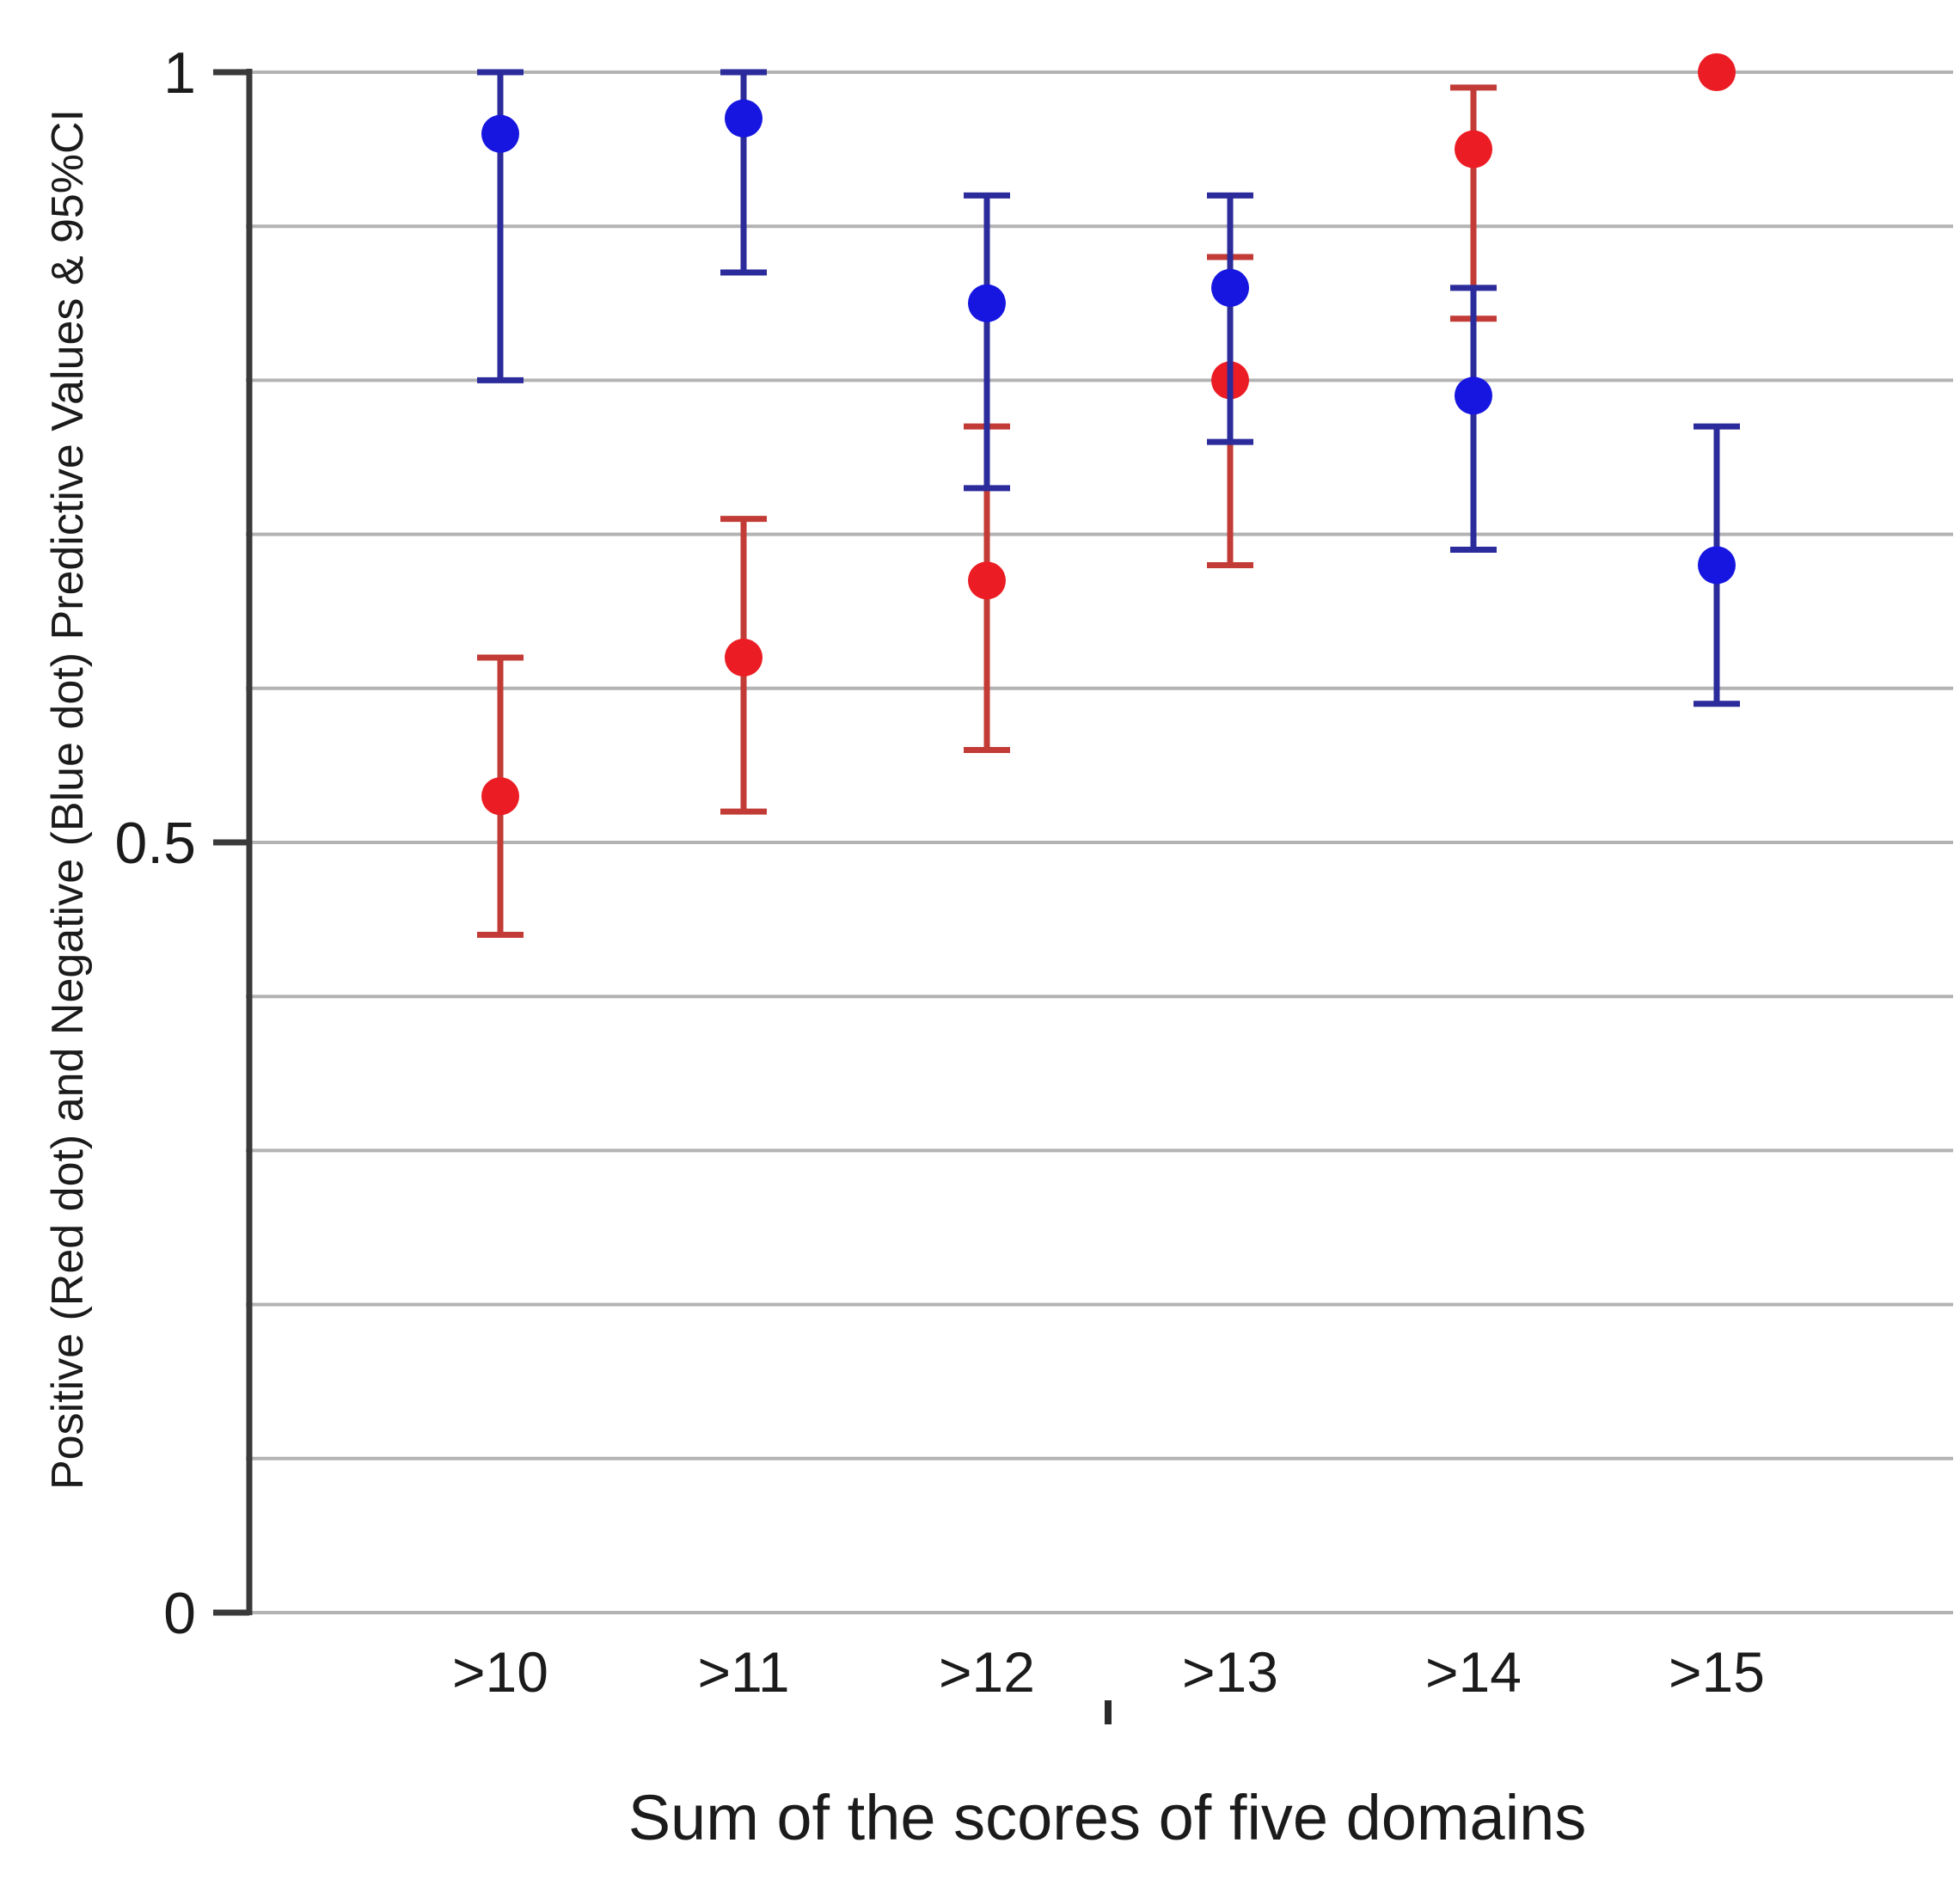 The height and width of the screenshot is (1898, 1960). Describe the element at coordinates (987, 1672) in the screenshot. I see `x-tick-label: >12` at that location.